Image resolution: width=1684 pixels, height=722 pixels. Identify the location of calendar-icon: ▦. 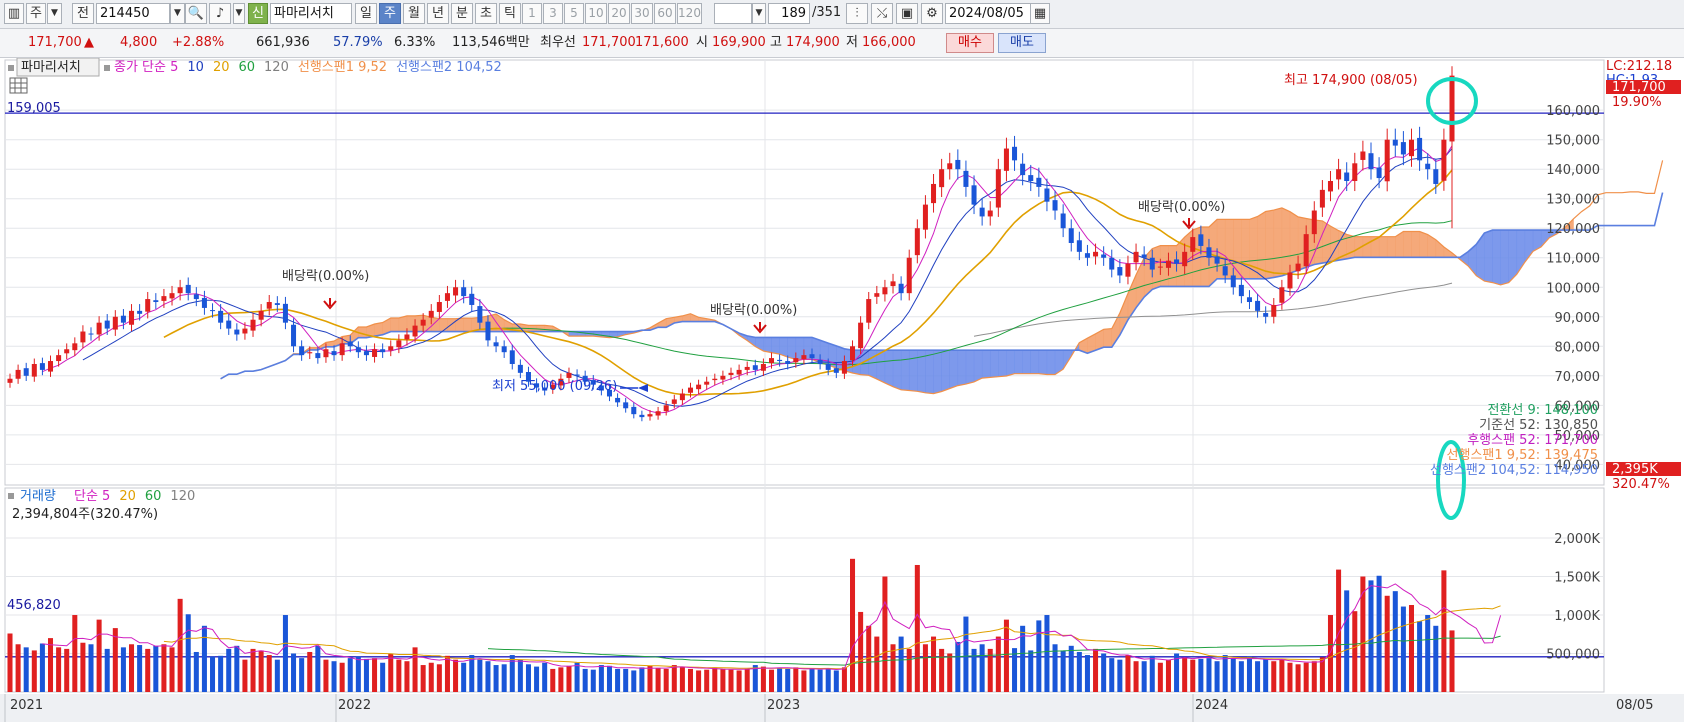
(1040, 13).